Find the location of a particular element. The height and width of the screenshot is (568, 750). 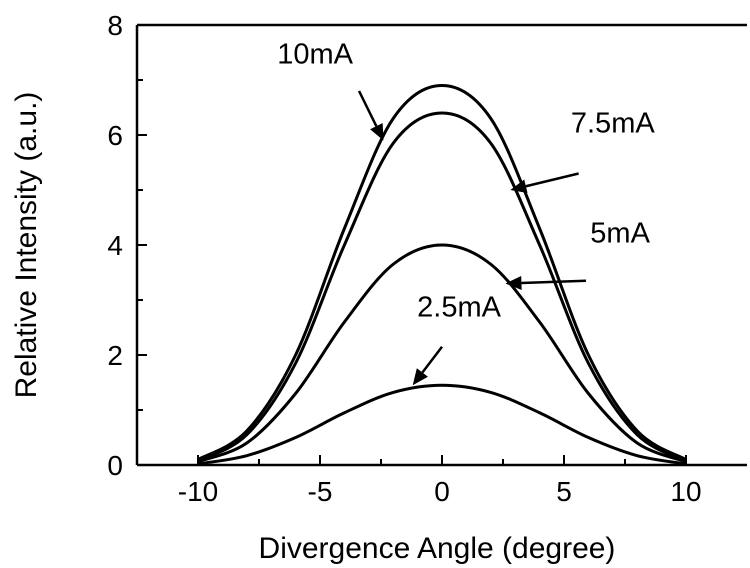

annotation-arrow-10mA is located at coordinates (367, 108).